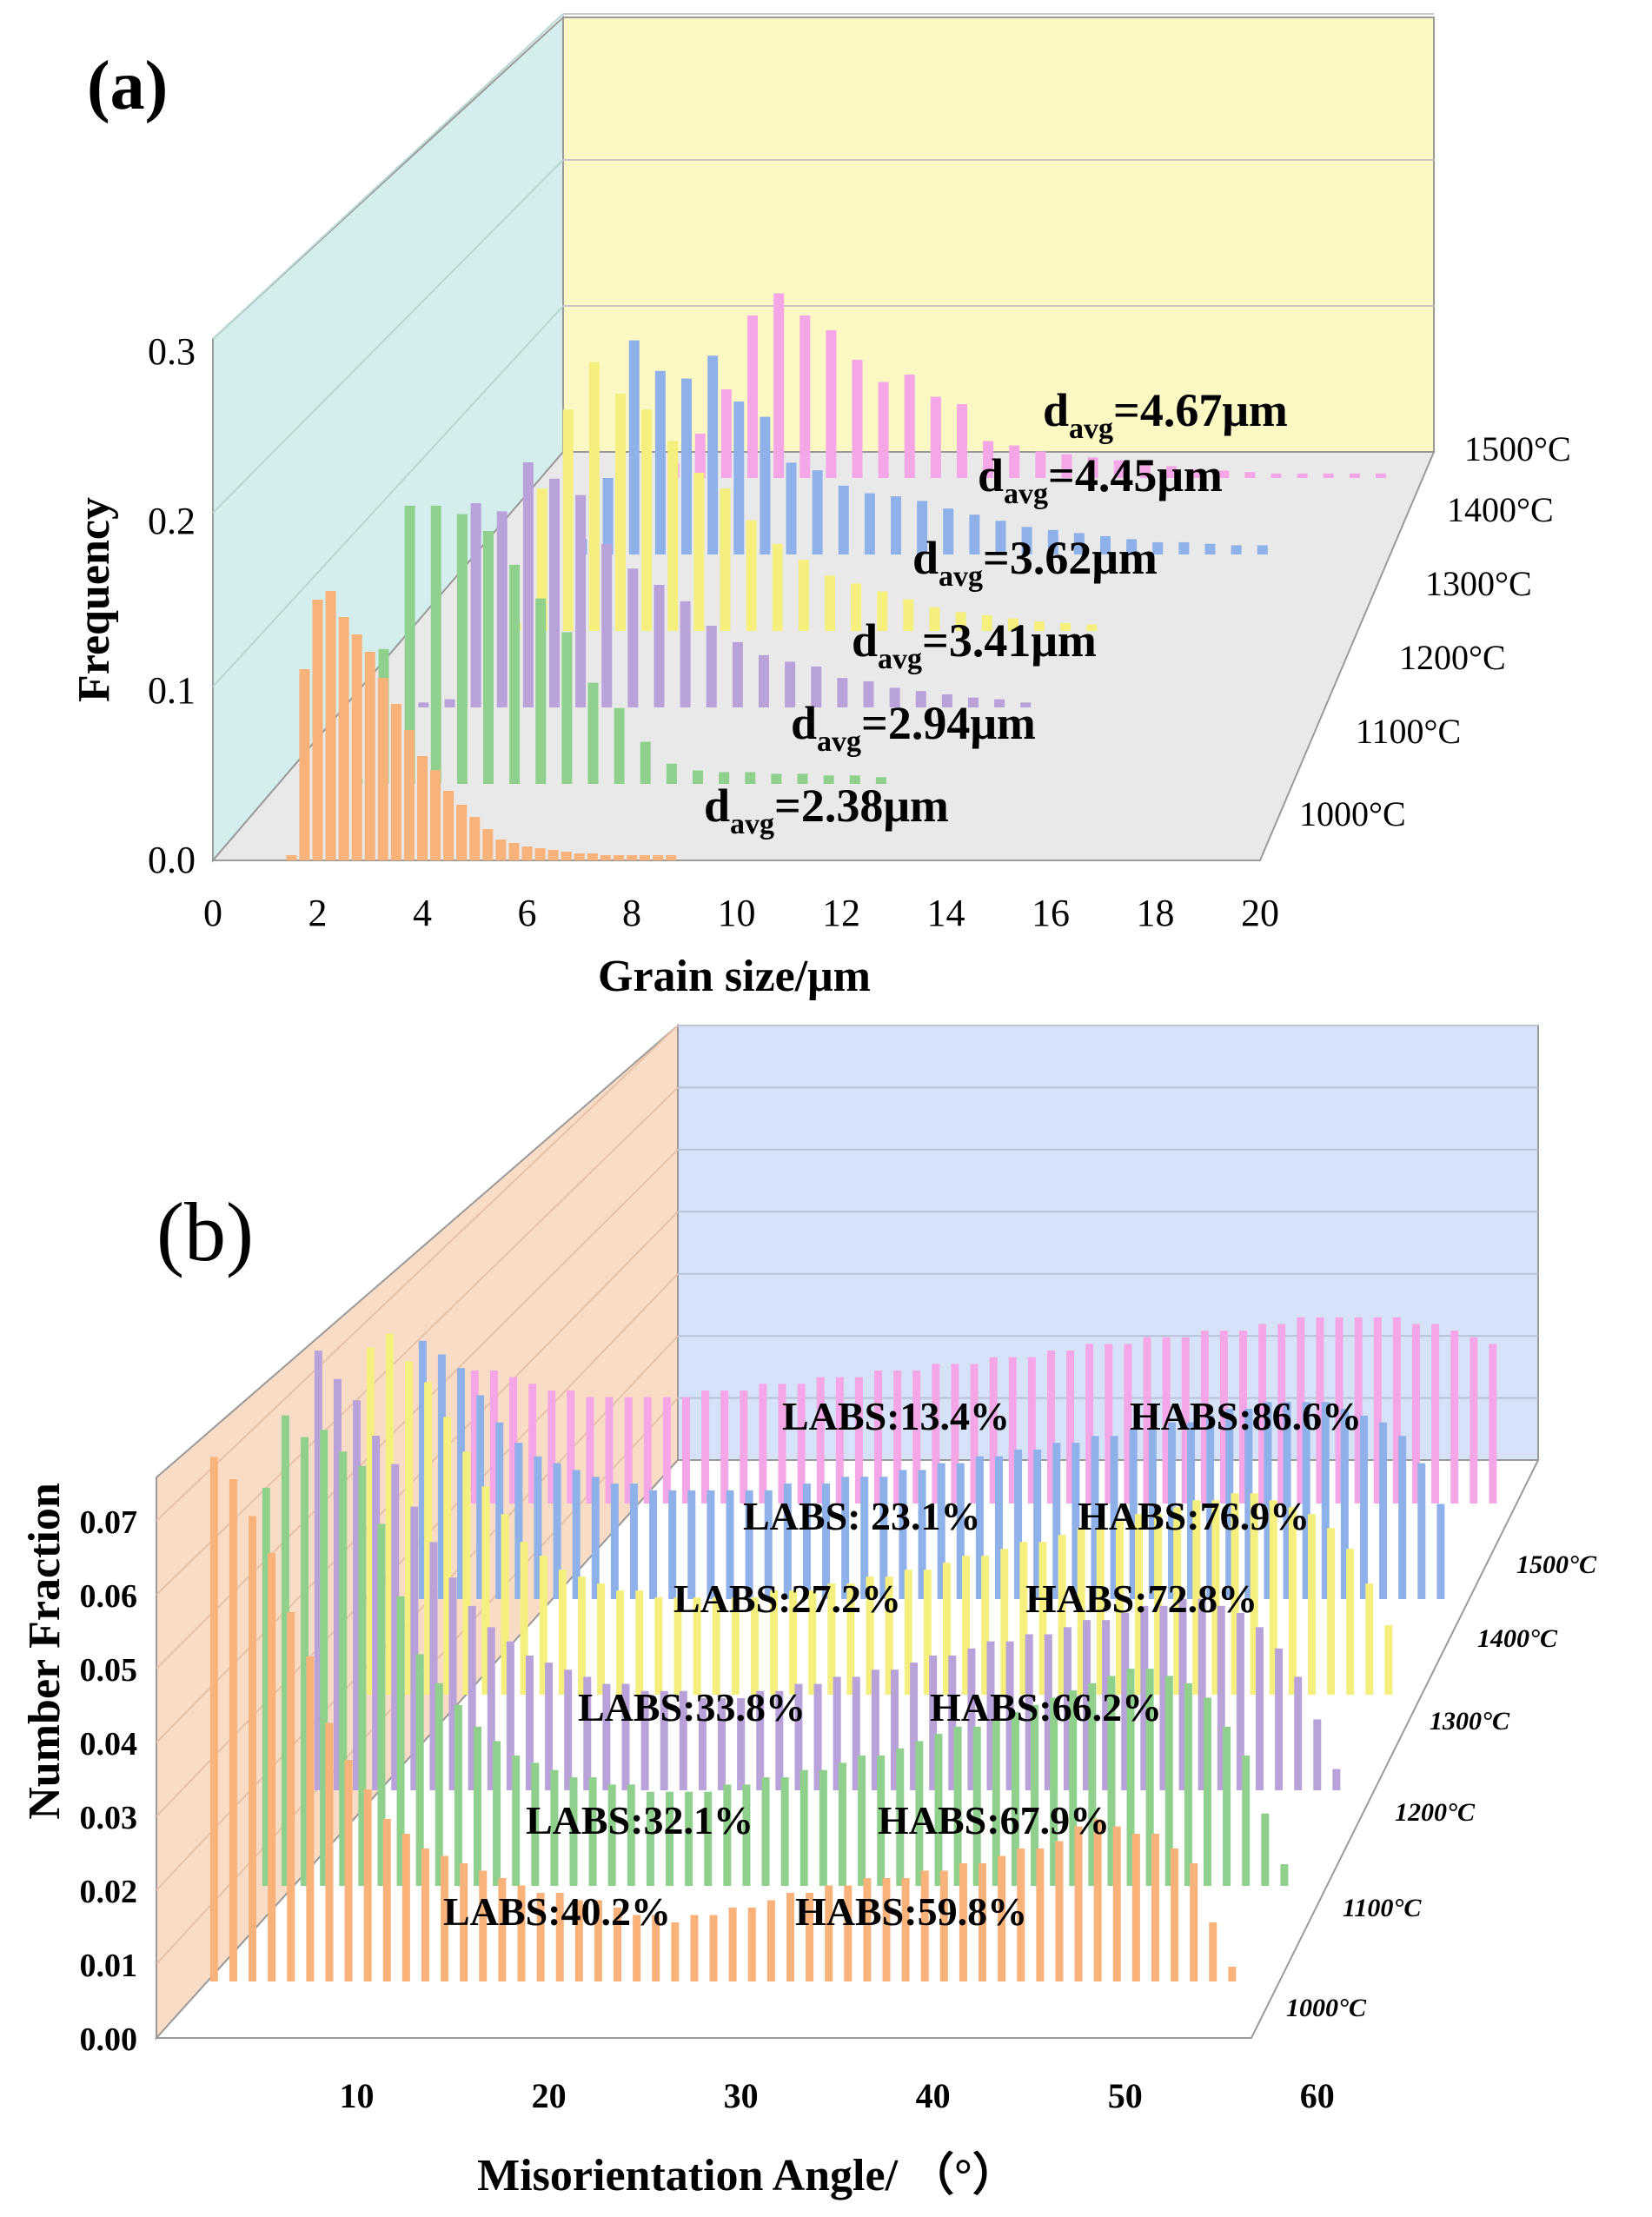 Image resolution: width=1652 pixels, height=2217 pixels. I want to click on panel-a-x-ticks: 0 2 4 6 8 10 12 14 16 18 20, so click(741, 913).